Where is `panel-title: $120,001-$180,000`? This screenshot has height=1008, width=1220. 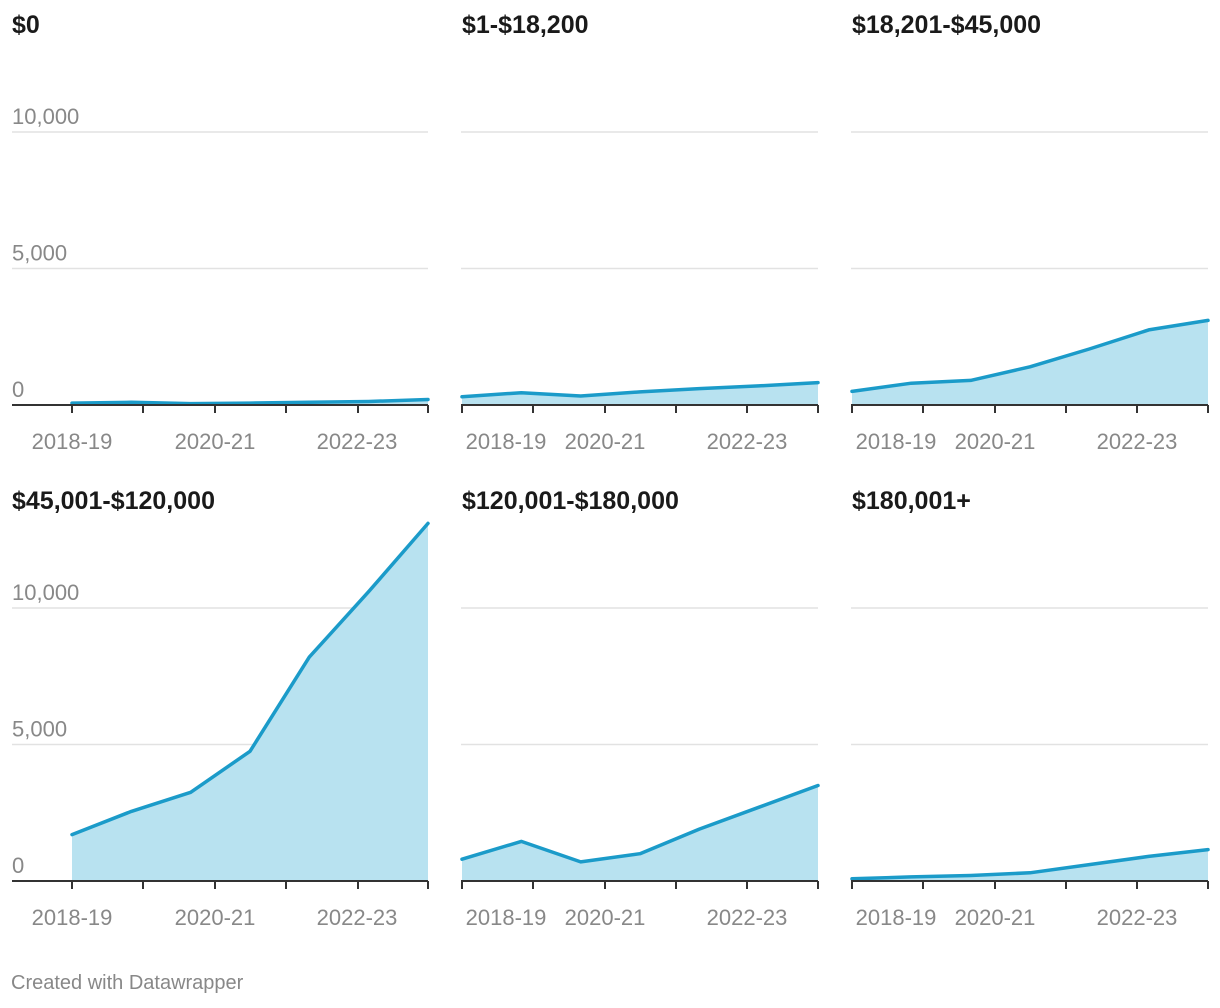 panel-title: $120,001-$180,000 is located at coordinates (570, 501).